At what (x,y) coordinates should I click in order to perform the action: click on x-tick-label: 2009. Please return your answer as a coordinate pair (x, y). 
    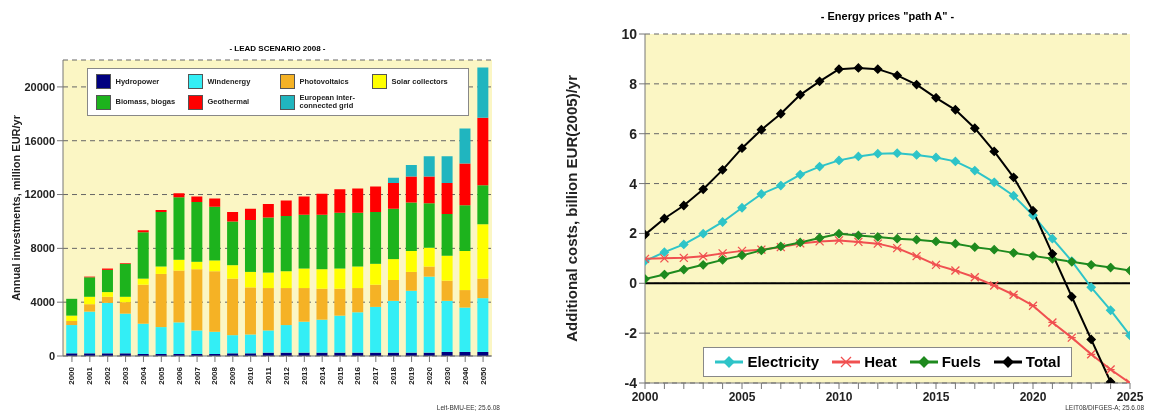
    Looking at the image, I should click on (233, 375).